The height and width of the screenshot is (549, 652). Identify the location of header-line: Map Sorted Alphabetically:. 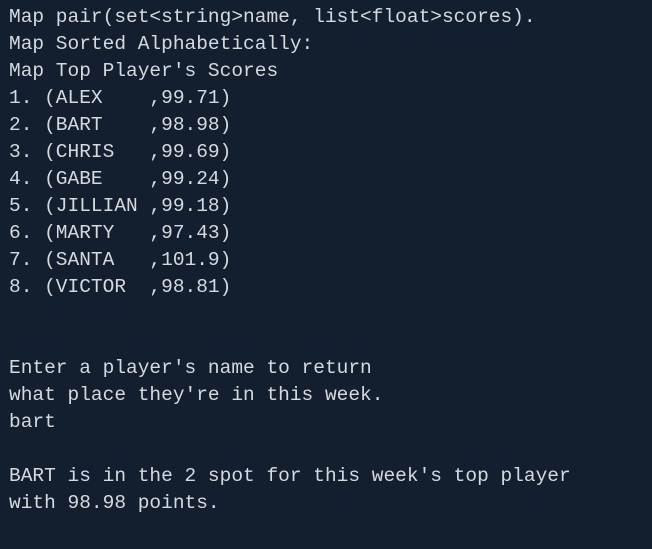
(161, 44).